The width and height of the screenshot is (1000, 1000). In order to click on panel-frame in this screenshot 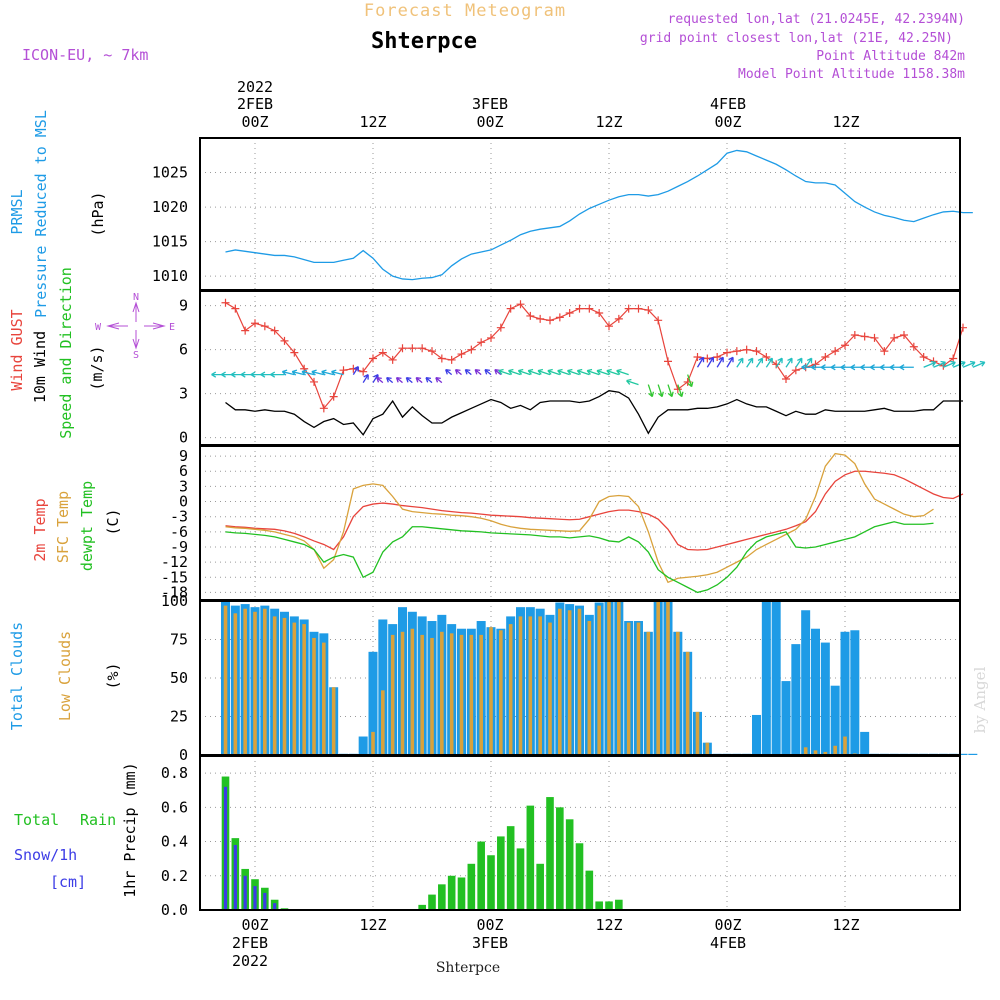, I will do `click(580, 833)`.